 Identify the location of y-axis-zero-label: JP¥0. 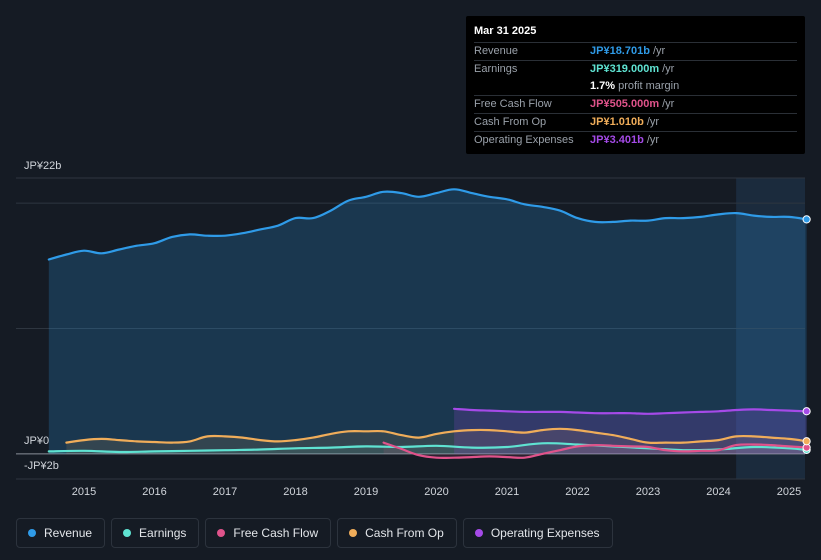
(37, 441).